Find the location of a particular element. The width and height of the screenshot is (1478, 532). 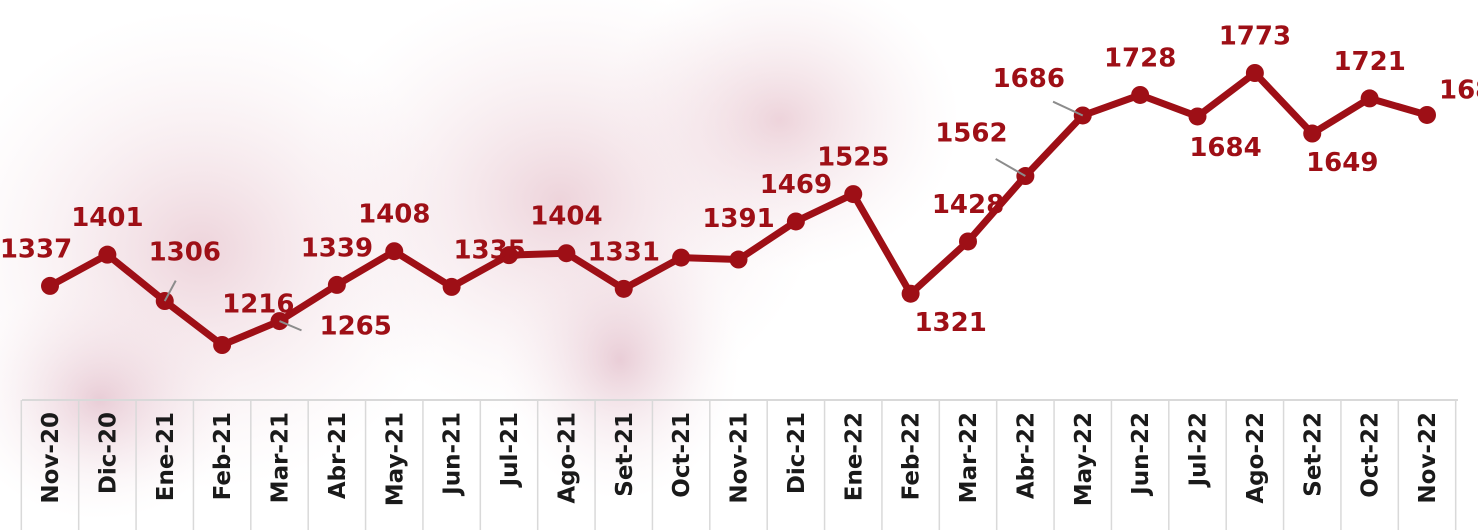

x-tick-label: Mar-22 is located at coordinates (969, 457).